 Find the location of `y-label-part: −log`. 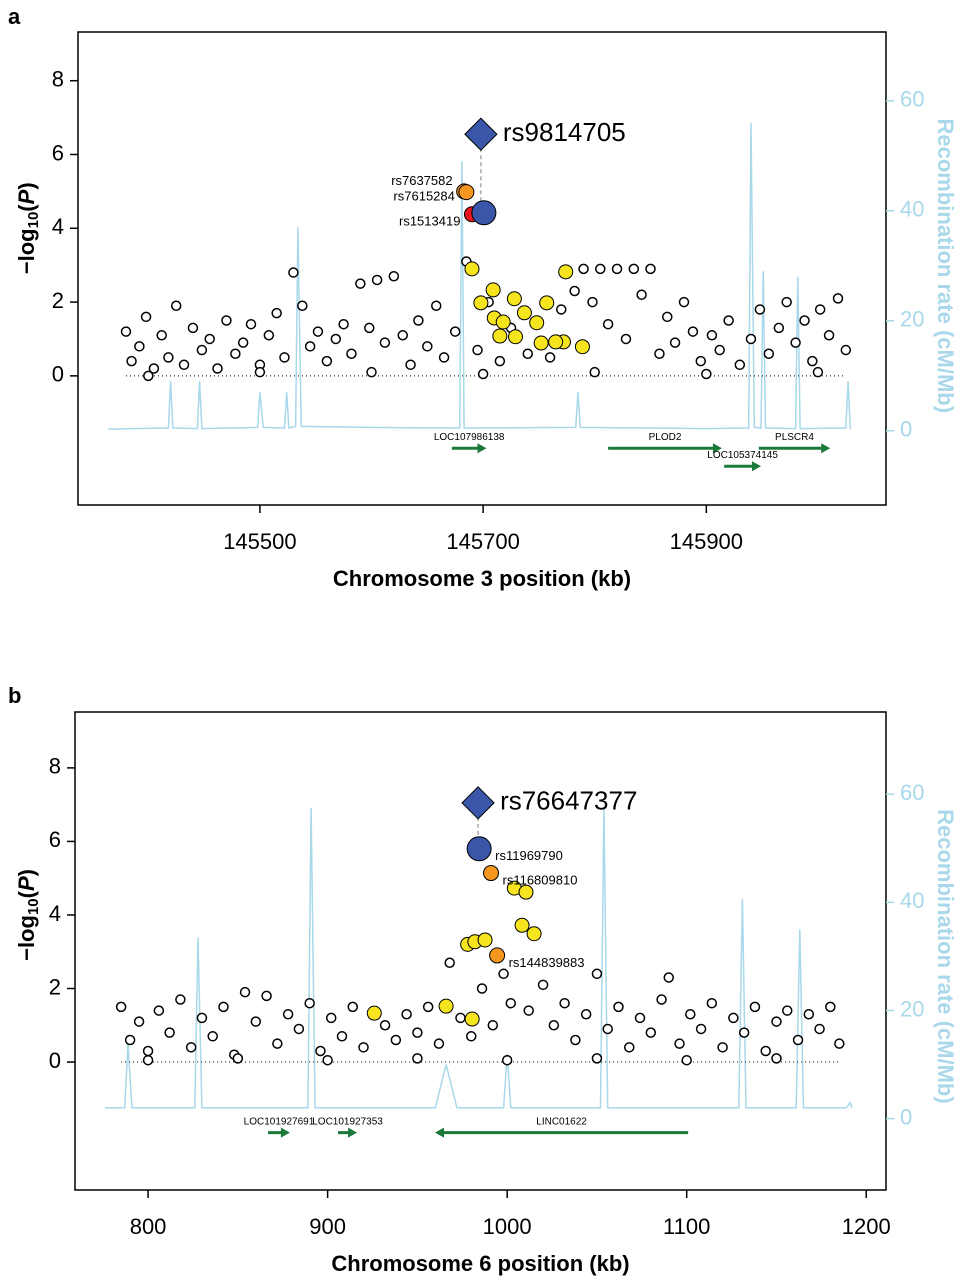

y-label-part: −log is located at coordinates (26, 251).